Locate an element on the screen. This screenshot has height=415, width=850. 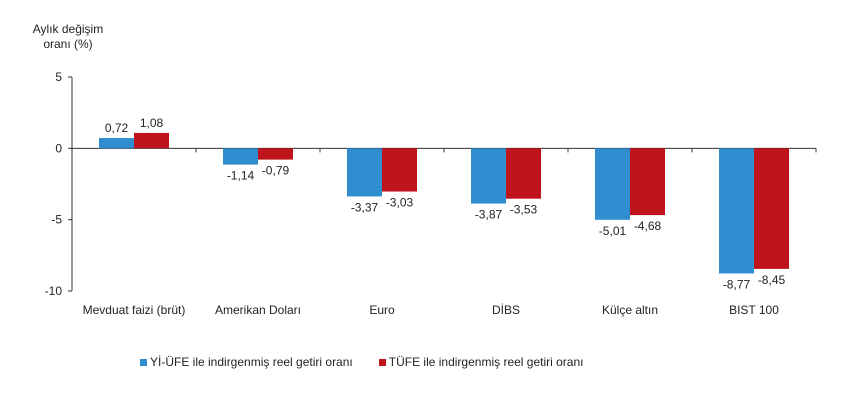
legend-item-tufe: TÜFE ile indirgenmiş reel getiri oranı is located at coordinates (481, 362).